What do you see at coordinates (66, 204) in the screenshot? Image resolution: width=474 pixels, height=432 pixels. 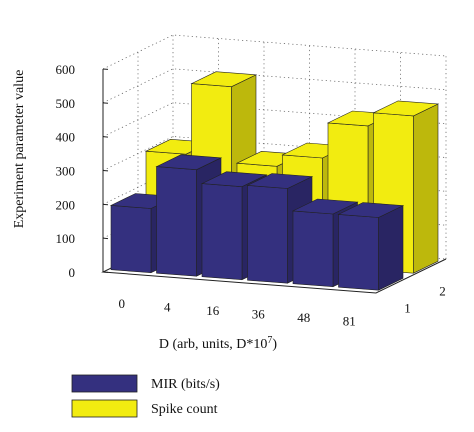 I see `y-tick-label: 200` at bounding box center [66, 204].